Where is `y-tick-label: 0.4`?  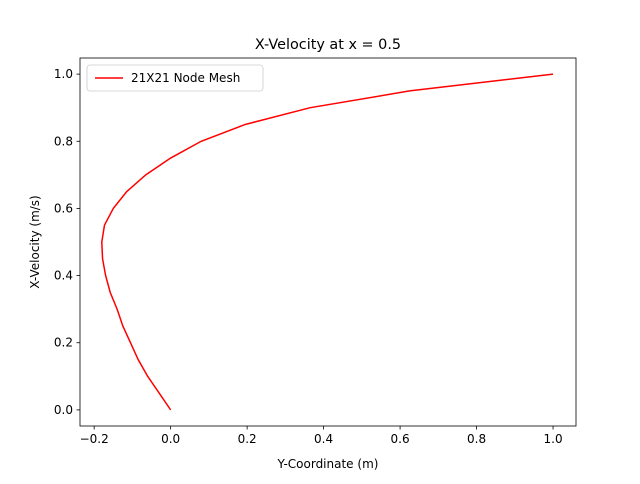 y-tick-label: 0.4 is located at coordinates (63, 276).